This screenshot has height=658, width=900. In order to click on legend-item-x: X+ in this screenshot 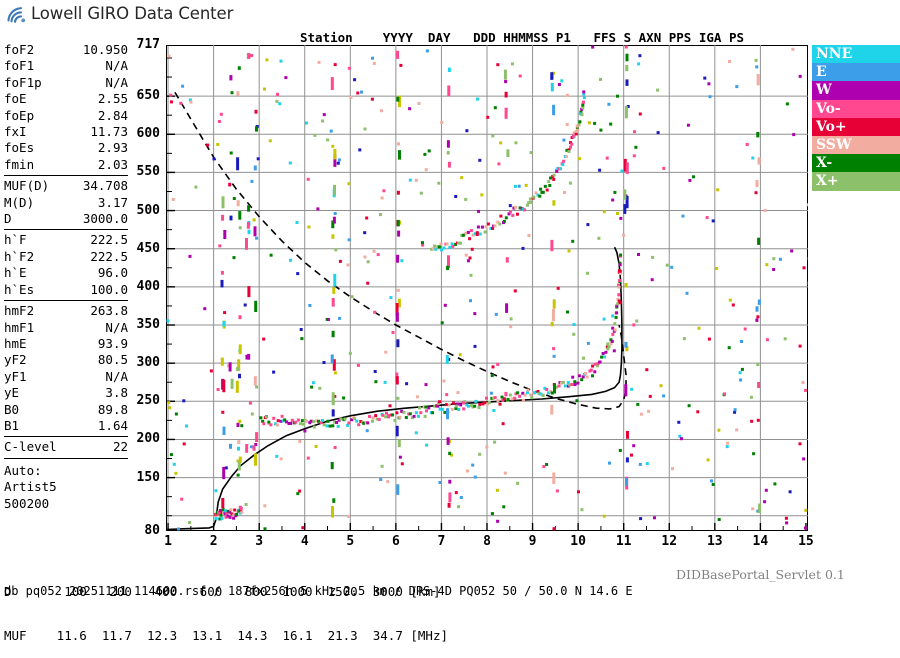, I will do `click(856, 181)`.